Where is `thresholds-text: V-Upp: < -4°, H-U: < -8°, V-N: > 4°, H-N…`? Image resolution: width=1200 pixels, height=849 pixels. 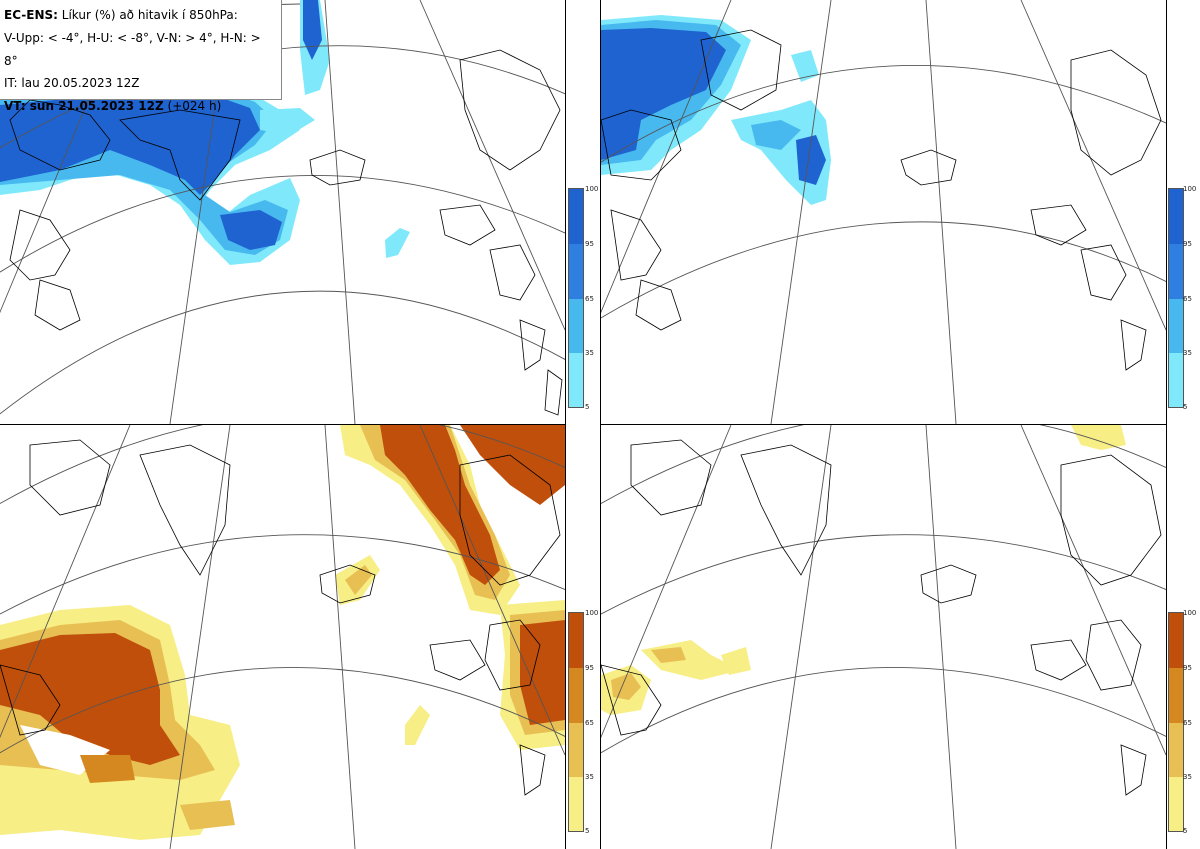 thresholds-text: V-Upp: < -4°, H-U: < -8°, V-N: > 4°, H-N… is located at coordinates (132, 49).